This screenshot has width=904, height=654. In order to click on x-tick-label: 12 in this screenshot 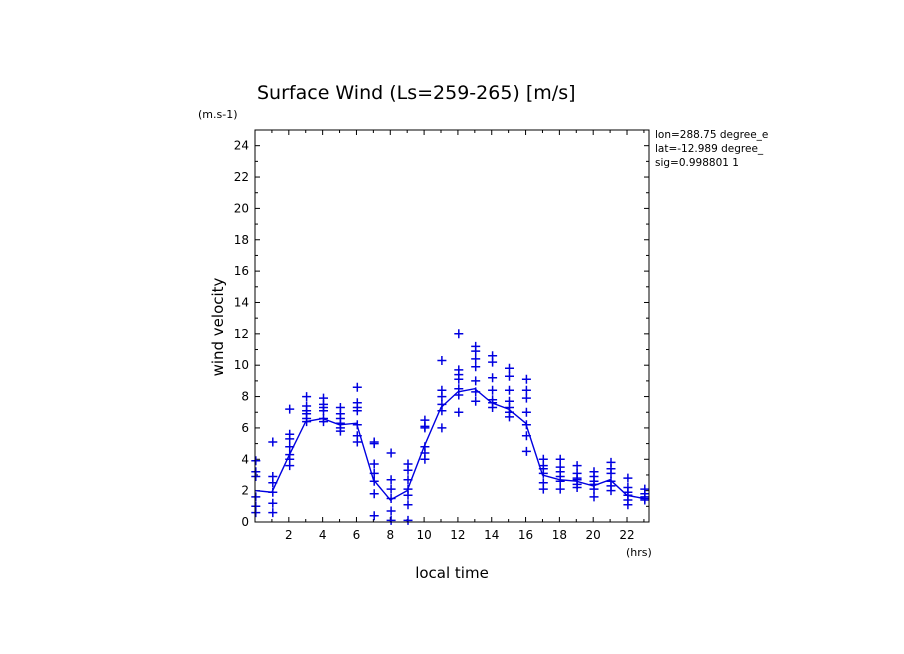, I will do `click(457, 535)`.